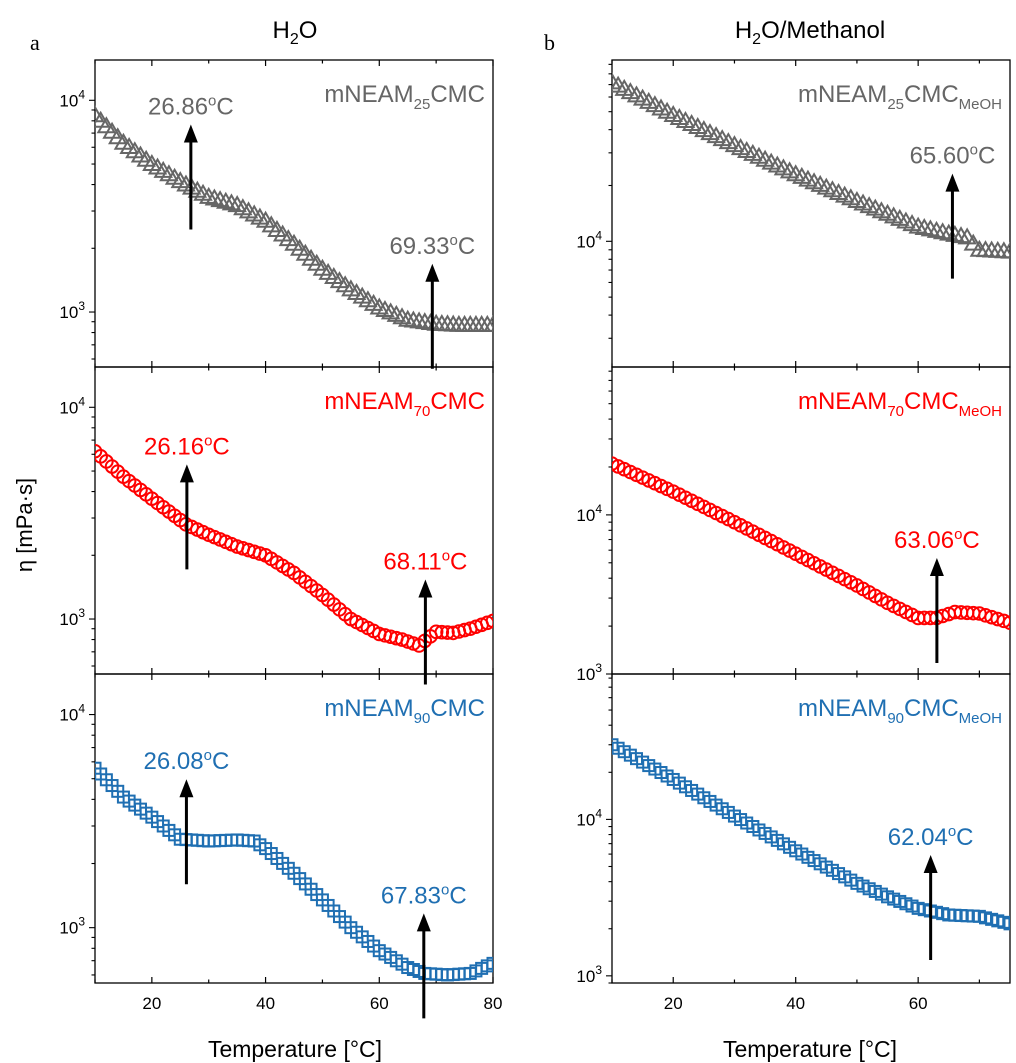 The height and width of the screenshot is (1063, 1016). I want to click on panel-b1: 10⁴ mNEAM25CMCMeOH 65.60oC, so click(793, 213).